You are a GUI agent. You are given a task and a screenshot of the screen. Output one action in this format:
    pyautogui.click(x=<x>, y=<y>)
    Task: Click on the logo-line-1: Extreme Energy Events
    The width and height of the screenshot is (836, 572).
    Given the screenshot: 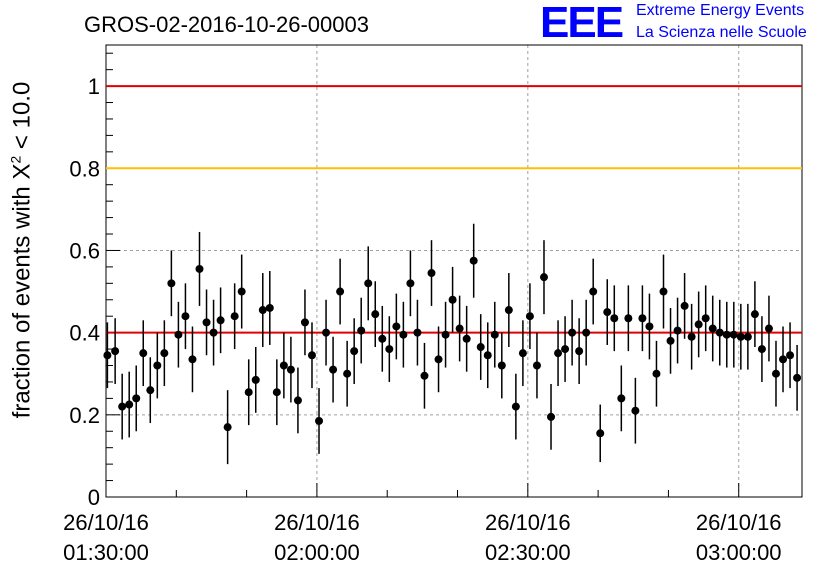 What is the action you would take?
    pyautogui.click(x=720, y=10)
    